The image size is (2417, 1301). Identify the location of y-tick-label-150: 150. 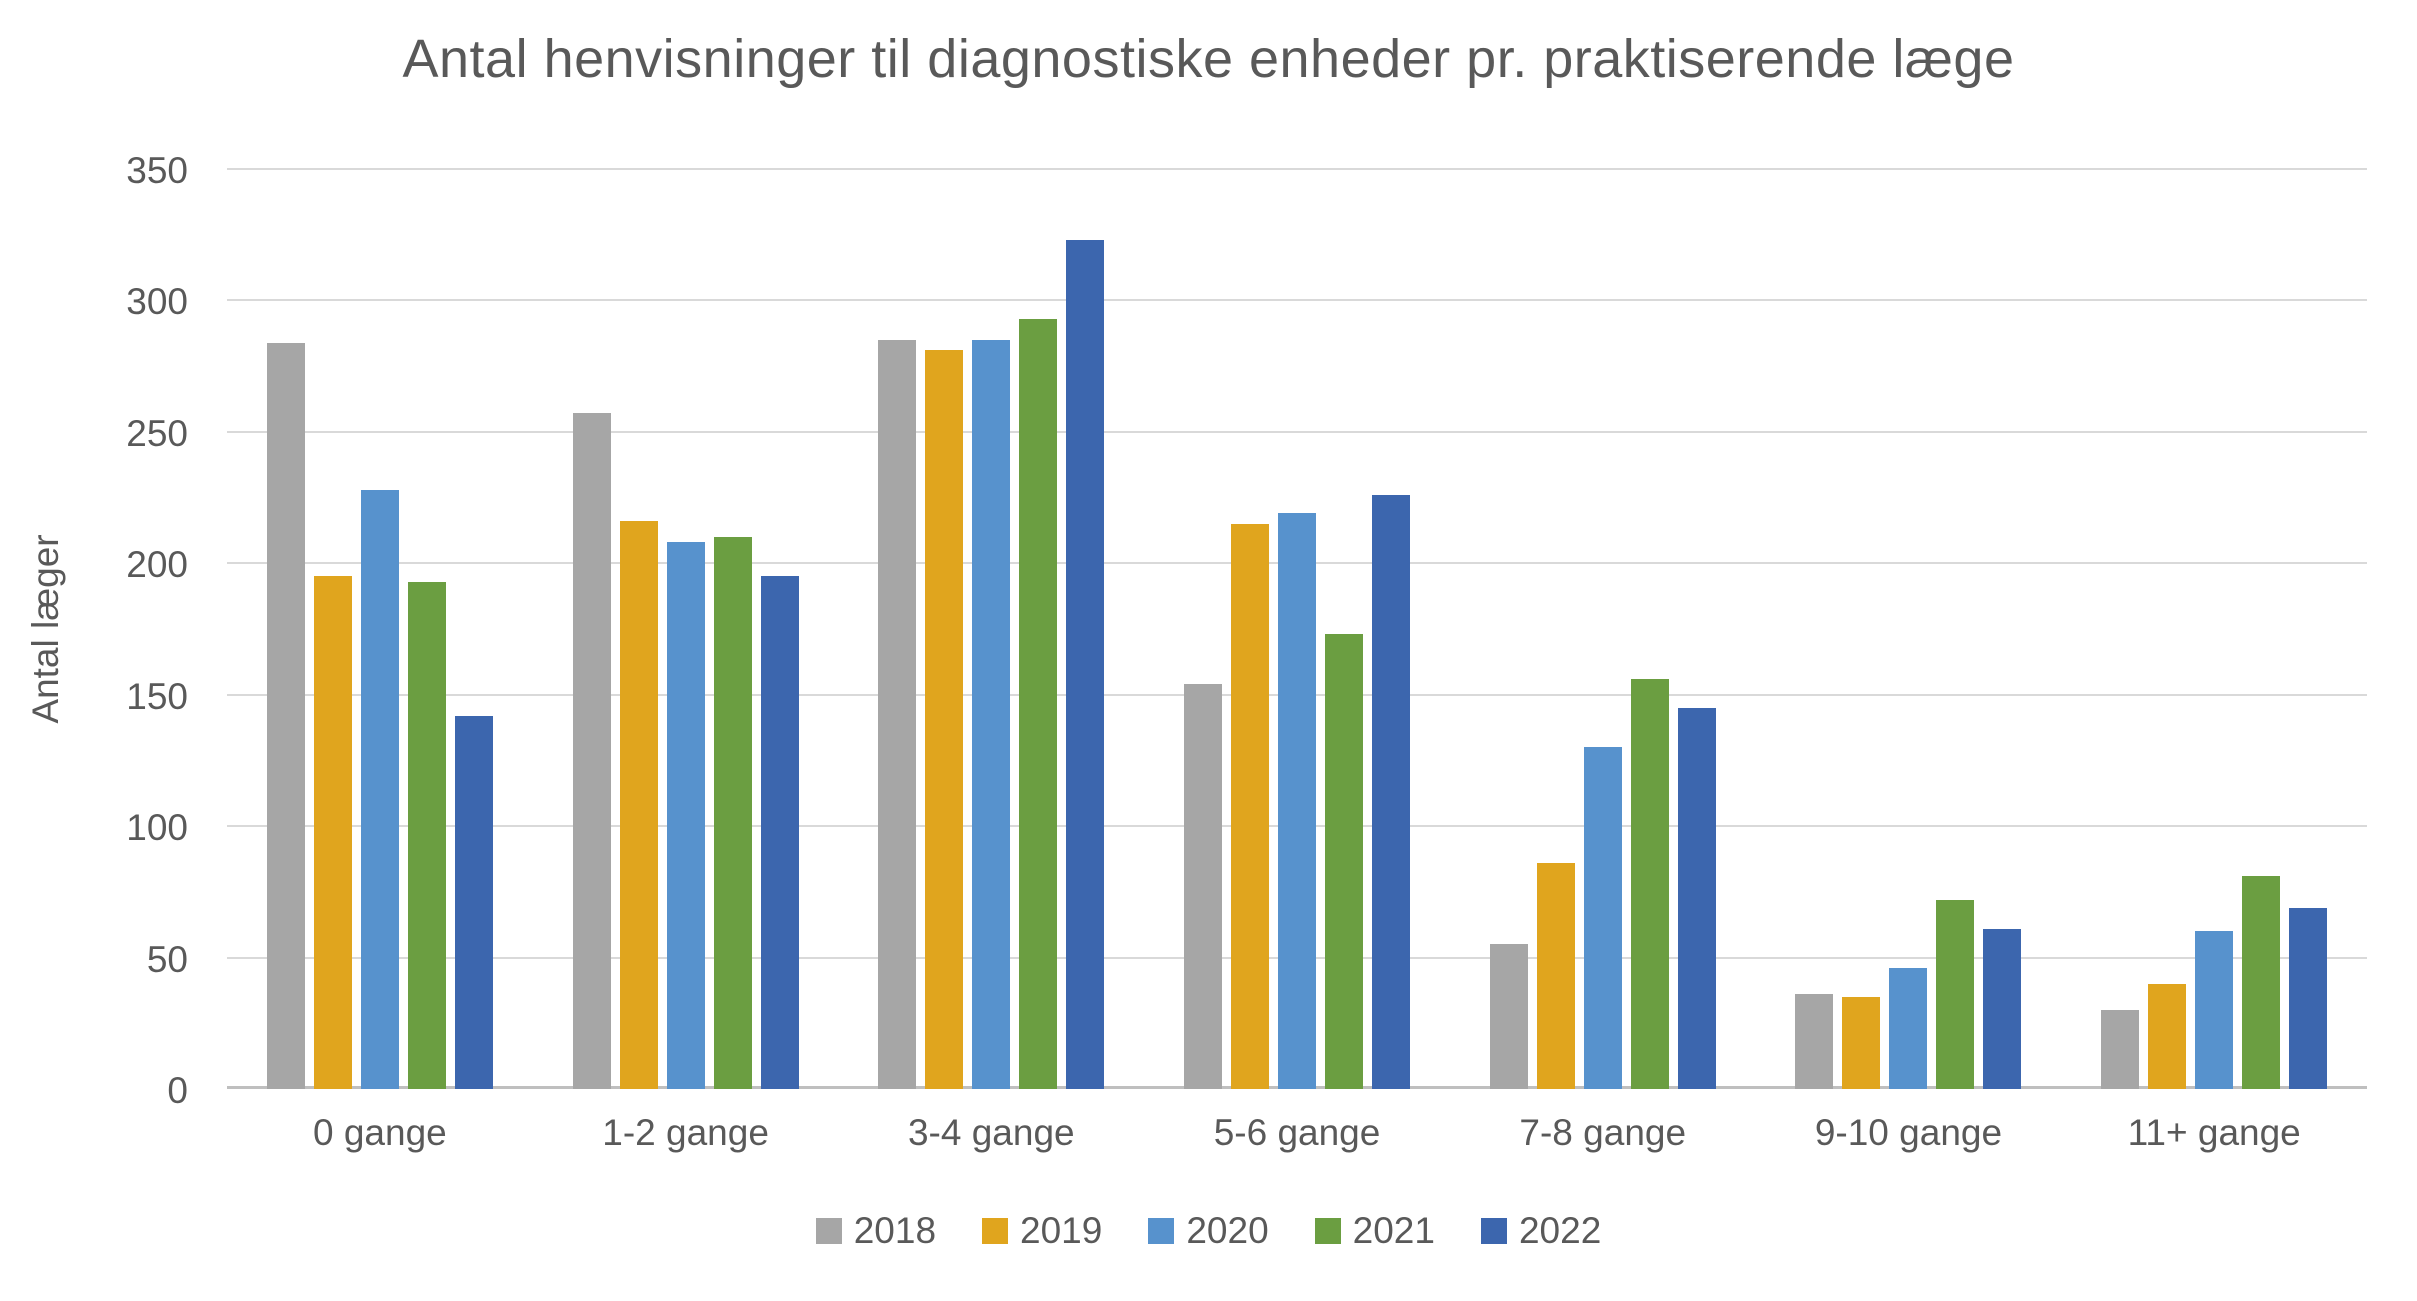
(157, 696).